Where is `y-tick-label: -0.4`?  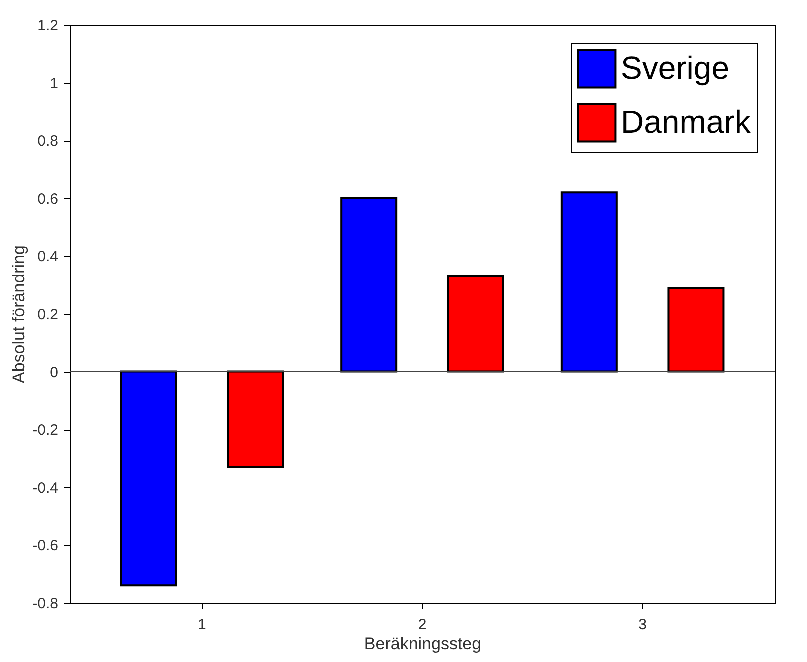
y-tick-label: -0.4 is located at coordinates (45, 488).